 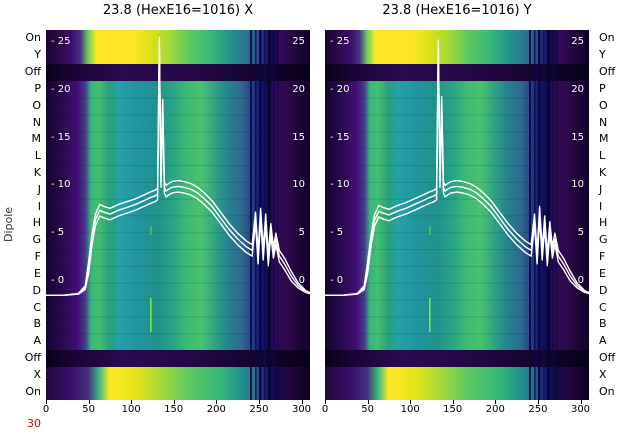 I want to click on row-label: L, so click(x=37, y=156).